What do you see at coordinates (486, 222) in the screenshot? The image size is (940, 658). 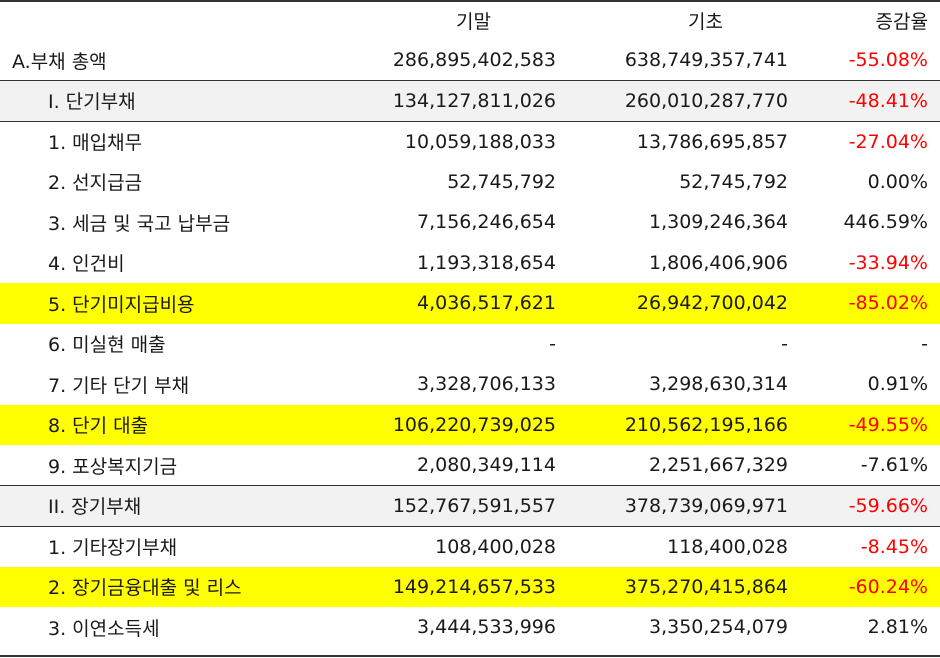 I see `row-end-value: 7,156,246,654` at bounding box center [486, 222].